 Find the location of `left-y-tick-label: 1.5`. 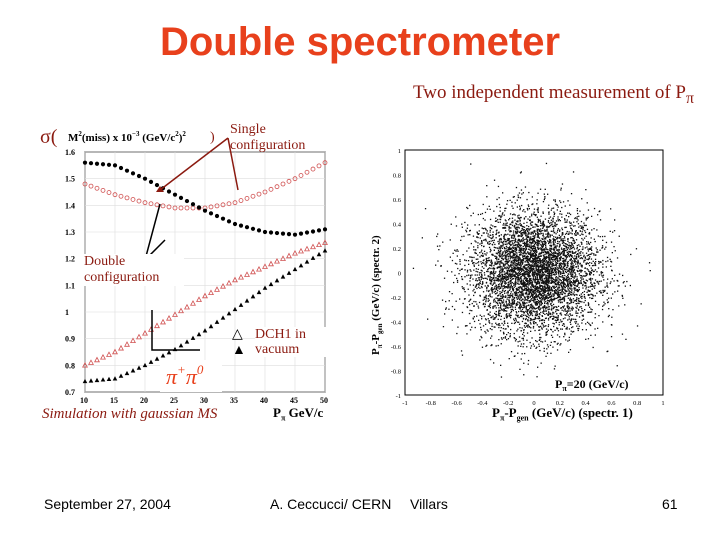

left-y-tick-label: 1.5 is located at coordinates (70, 179).